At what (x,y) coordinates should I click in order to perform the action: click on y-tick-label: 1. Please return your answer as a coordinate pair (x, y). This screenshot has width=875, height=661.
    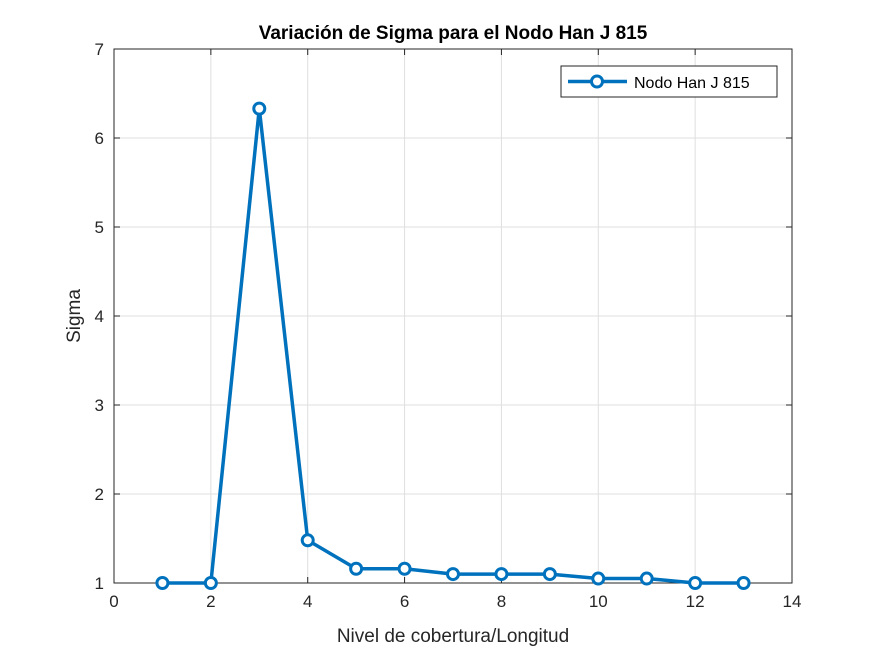
    Looking at the image, I should click on (99, 583).